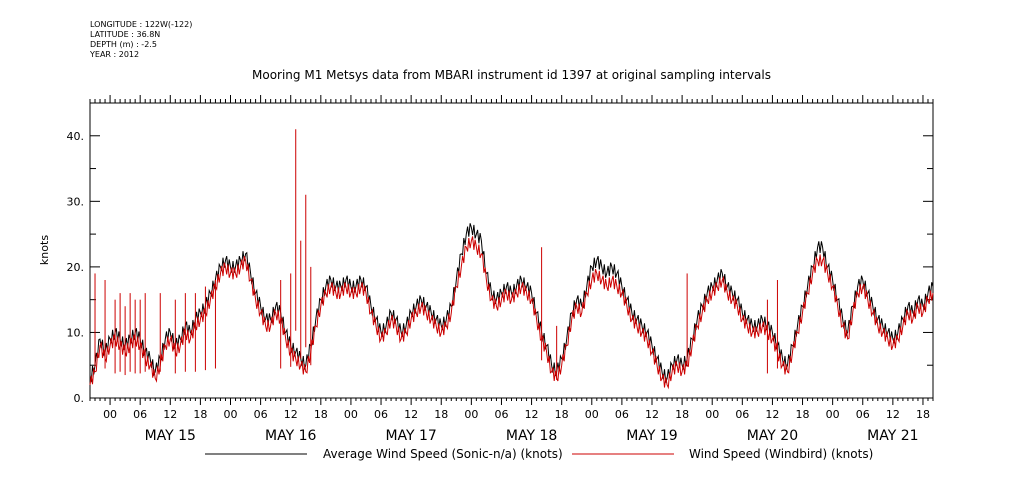 The image size is (1009, 504). What do you see at coordinates (651, 436) in the screenshot?
I see `day-label: MAY 19` at bounding box center [651, 436].